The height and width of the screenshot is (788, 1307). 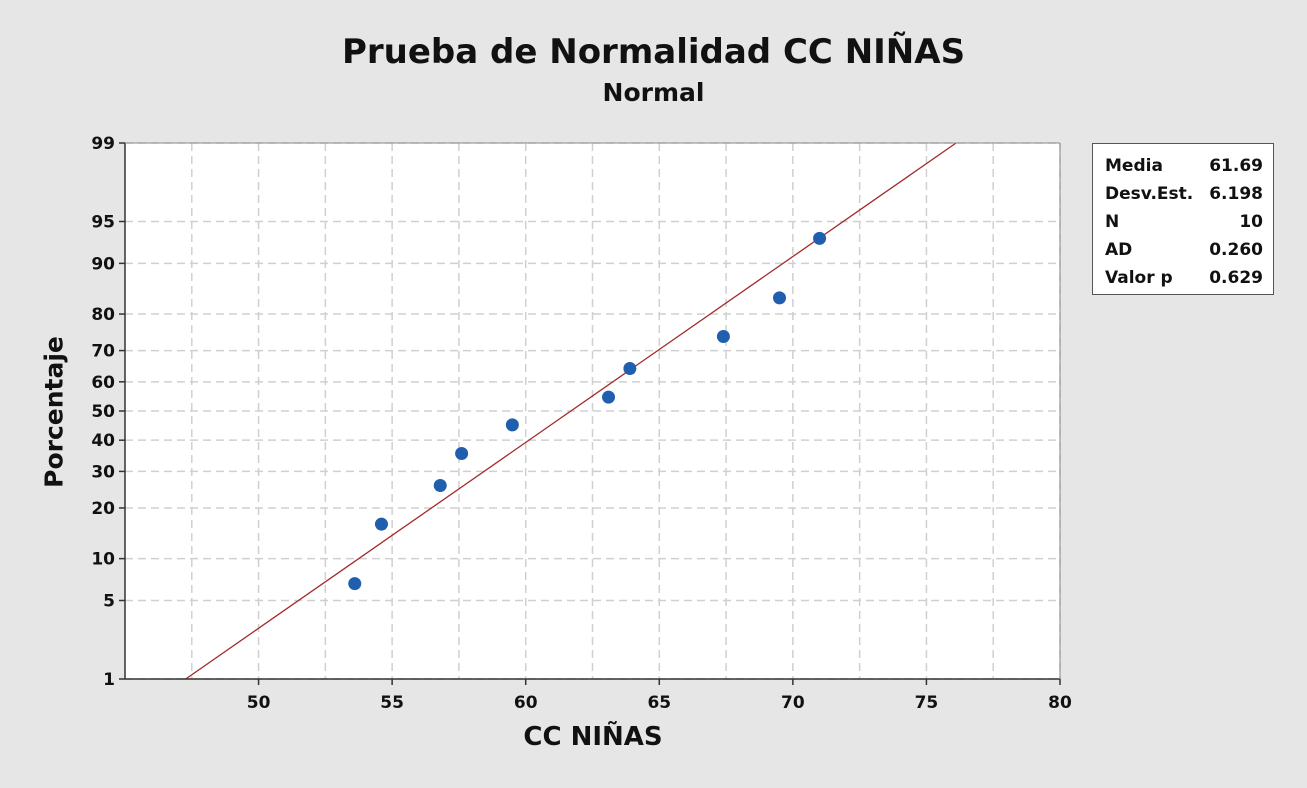 What do you see at coordinates (1236, 278) in the screenshot?
I see `stats-value: 0.629` at bounding box center [1236, 278].